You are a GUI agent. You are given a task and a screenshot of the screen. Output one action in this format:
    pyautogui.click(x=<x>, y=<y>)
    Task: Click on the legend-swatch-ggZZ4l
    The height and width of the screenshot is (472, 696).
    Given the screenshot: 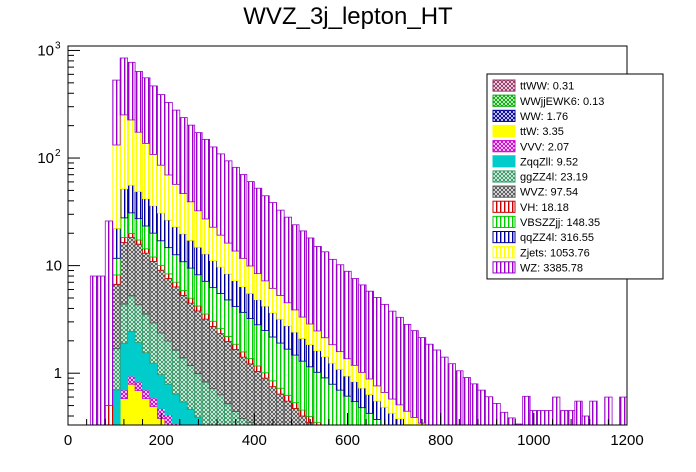 What is the action you would take?
    pyautogui.click(x=504, y=176)
    